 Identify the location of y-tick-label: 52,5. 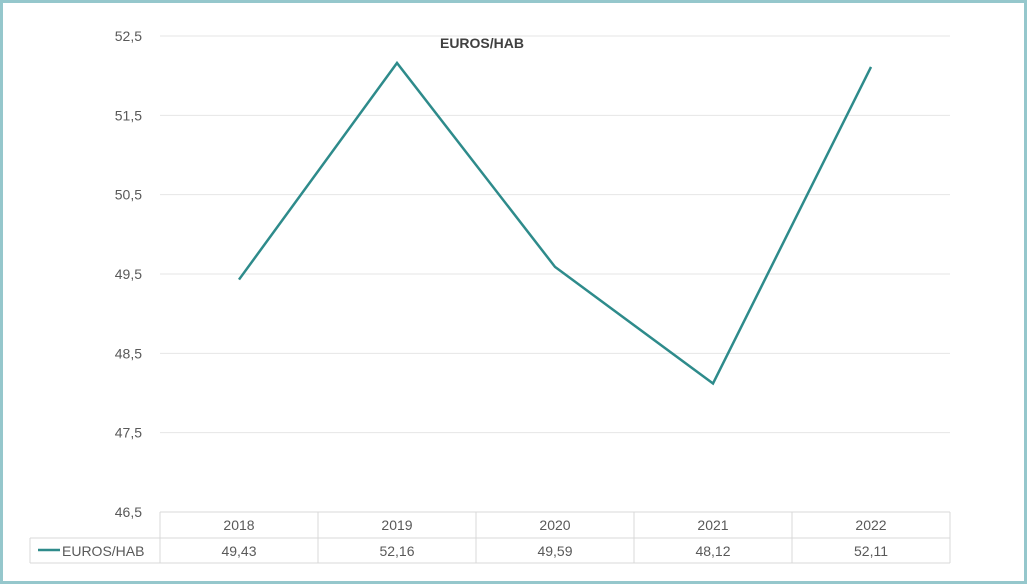
(128, 36).